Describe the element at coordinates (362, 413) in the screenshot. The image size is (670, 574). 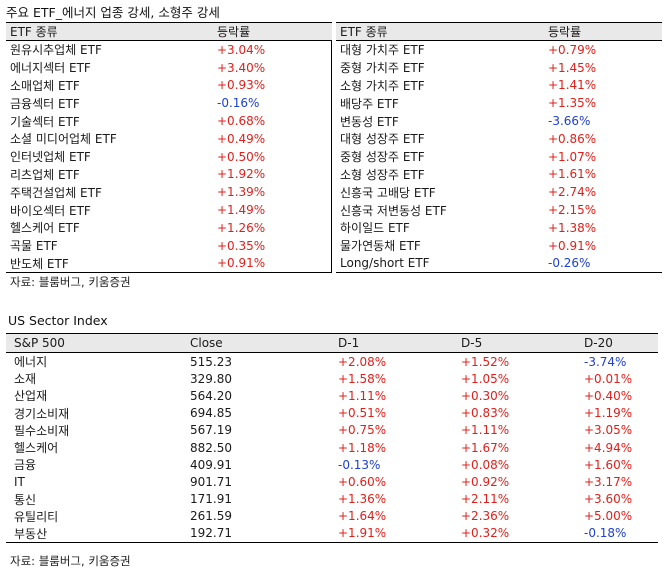
I see `sector-d1: +0.51%` at that location.